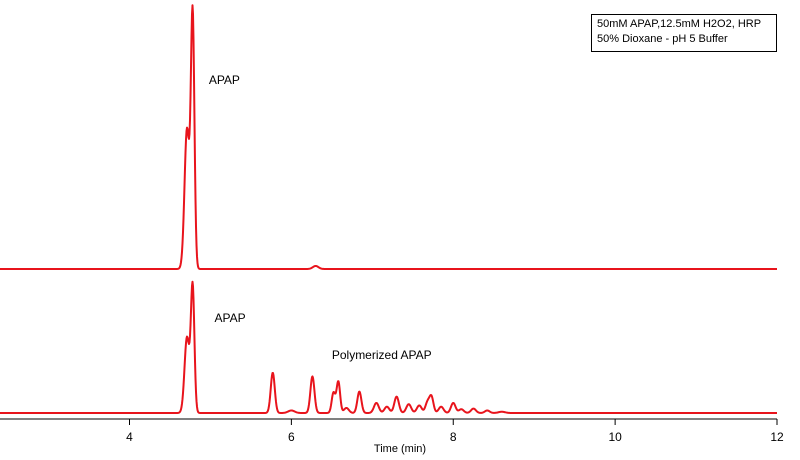 This screenshot has height=460, width=800. What do you see at coordinates (777, 437) in the screenshot?
I see `x-tick-label-12: 12` at bounding box center [777, 437].